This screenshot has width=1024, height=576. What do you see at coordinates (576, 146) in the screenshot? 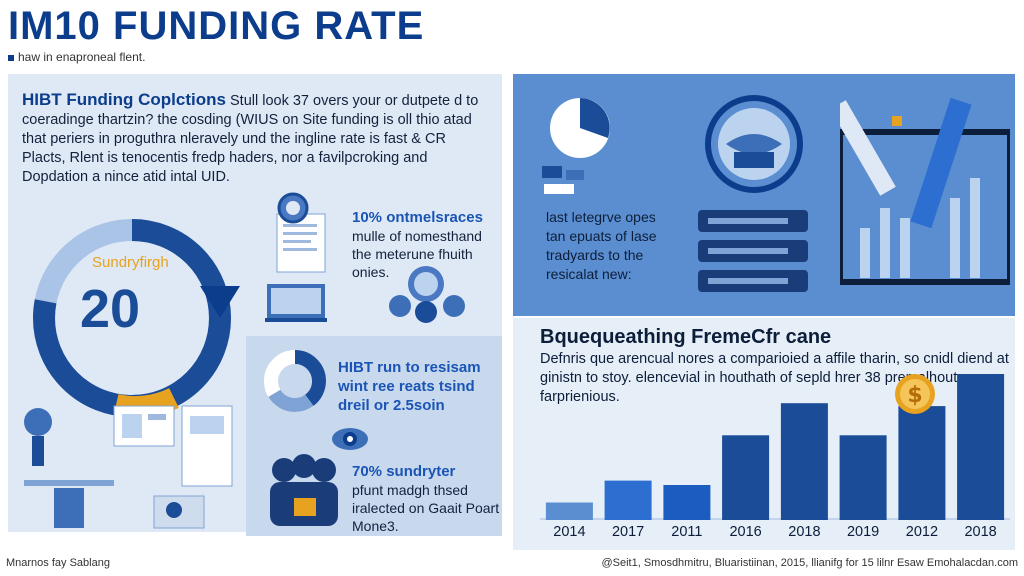
I see `analytics-illustration` at bounding box center [576, 146].